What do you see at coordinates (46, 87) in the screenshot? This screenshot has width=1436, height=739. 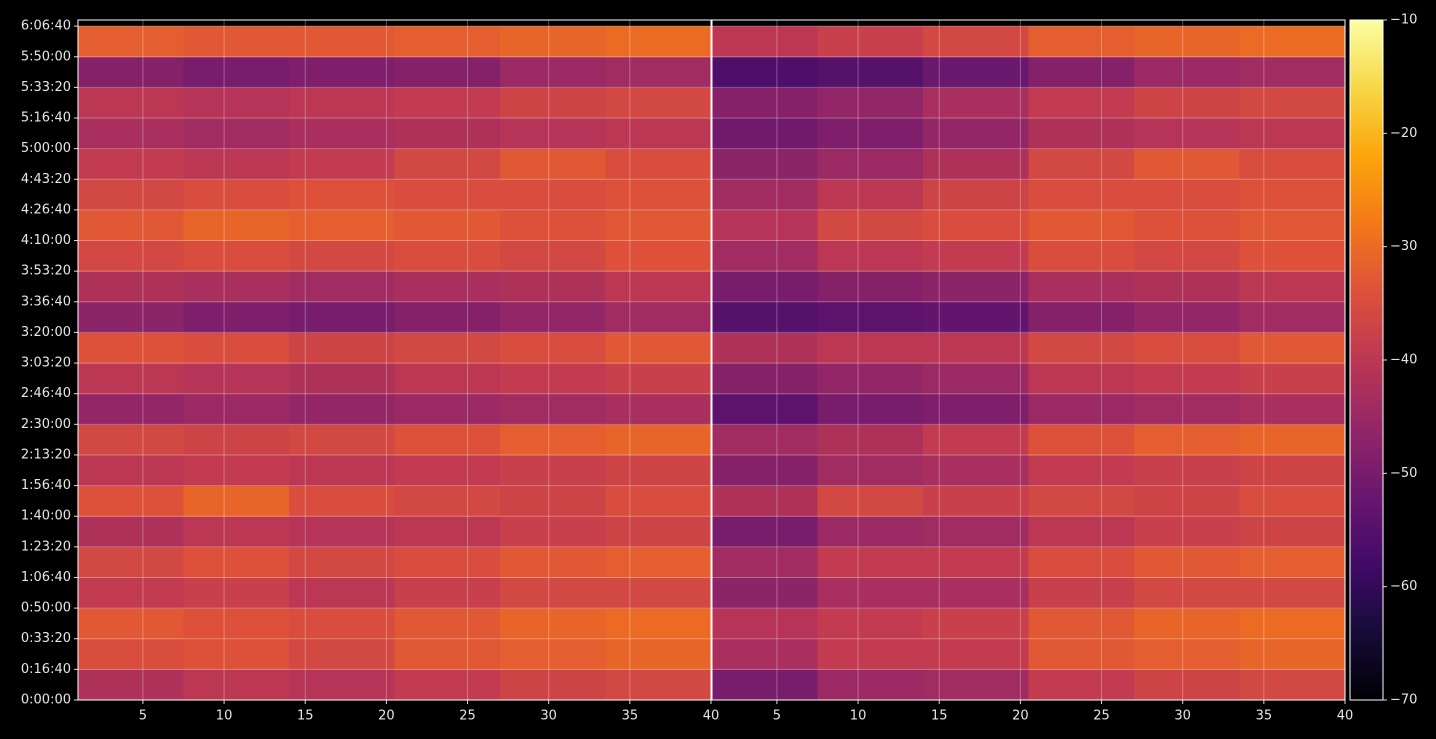 I see `y-tick-label: 5:33:20` at bounding box center [46, 87].